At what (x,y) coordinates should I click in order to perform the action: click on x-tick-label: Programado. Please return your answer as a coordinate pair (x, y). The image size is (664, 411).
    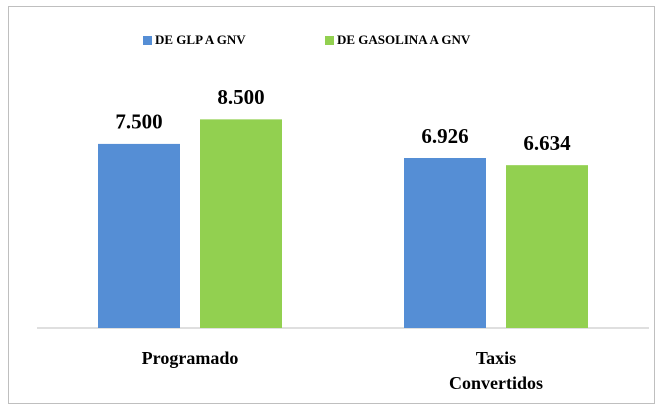
    Looking at the image, I should click on (190, 358).